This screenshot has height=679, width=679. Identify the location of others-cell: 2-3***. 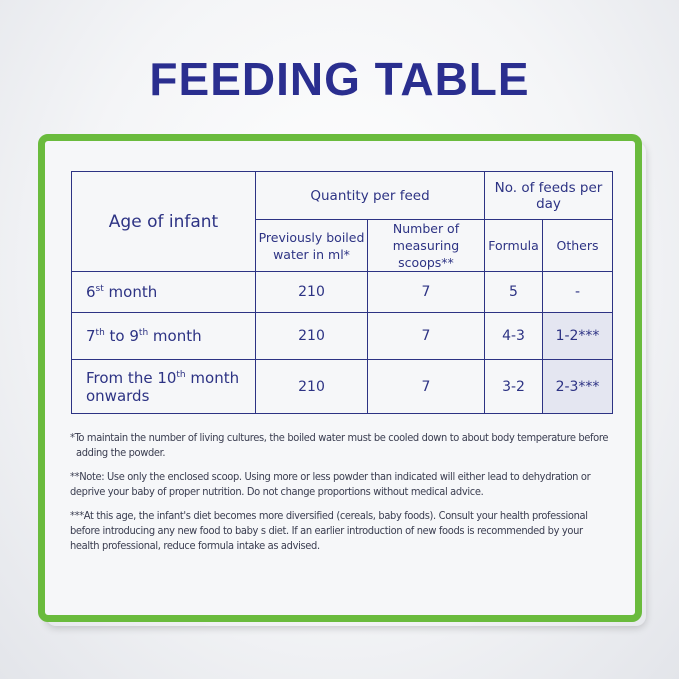
(577, 386).